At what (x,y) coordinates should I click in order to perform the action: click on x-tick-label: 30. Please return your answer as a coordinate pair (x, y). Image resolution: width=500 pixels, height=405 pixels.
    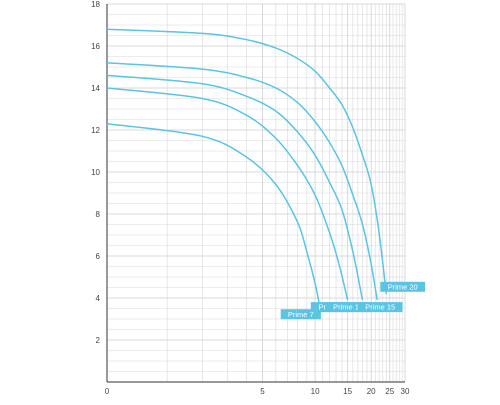
    Looking at the image, I should click on (405, 391).